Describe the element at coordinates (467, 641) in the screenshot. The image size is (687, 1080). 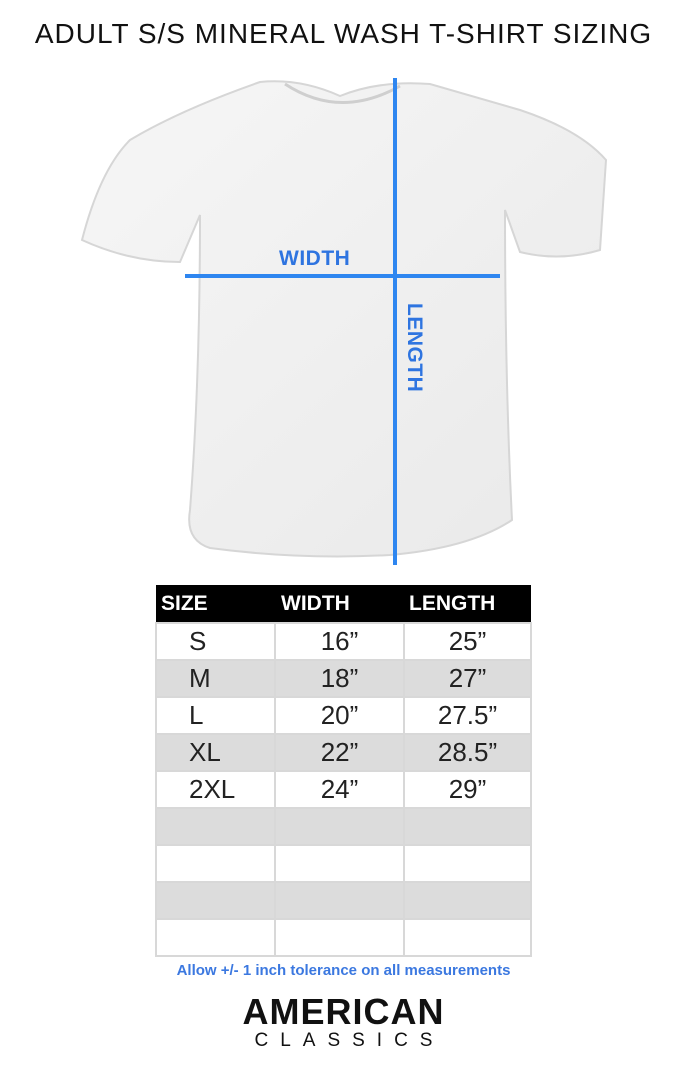
I see `length-cell: 25”` at that location.